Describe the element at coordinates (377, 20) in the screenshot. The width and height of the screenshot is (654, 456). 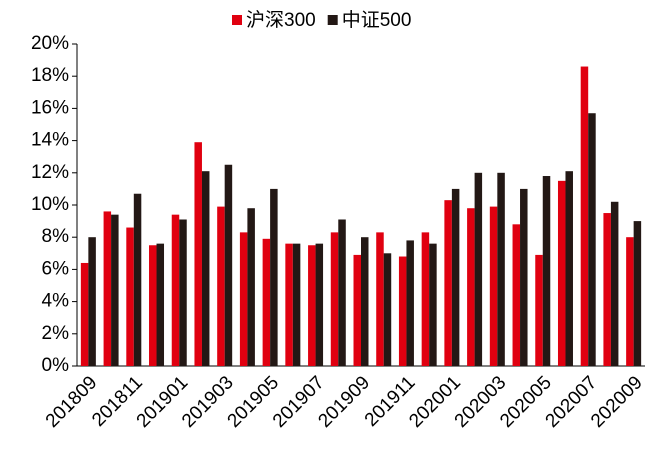
I see `legend-label: 中证500` at that location.